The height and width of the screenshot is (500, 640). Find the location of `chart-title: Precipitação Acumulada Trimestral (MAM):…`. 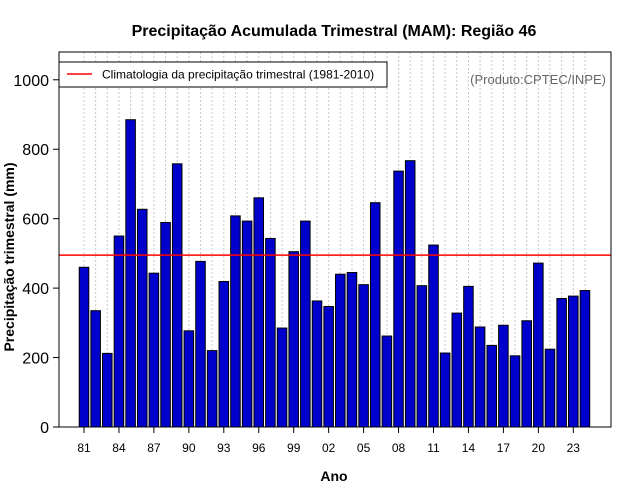

chart-title: Precipitação Acumulada Trimestral (MAM):… is located at coordinates (334, 31).